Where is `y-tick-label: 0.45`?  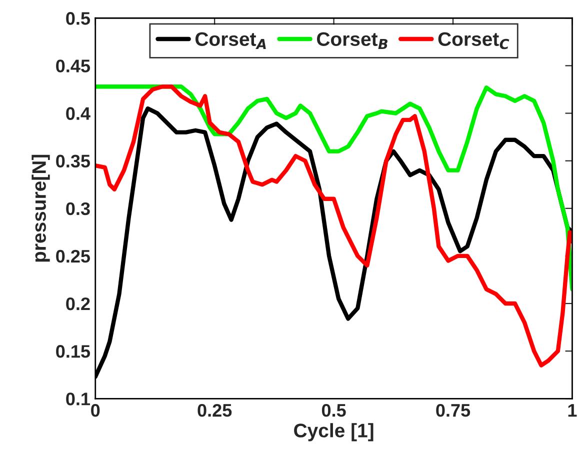 y-tick-label: 0.45 is located at coordinates (73, 66).